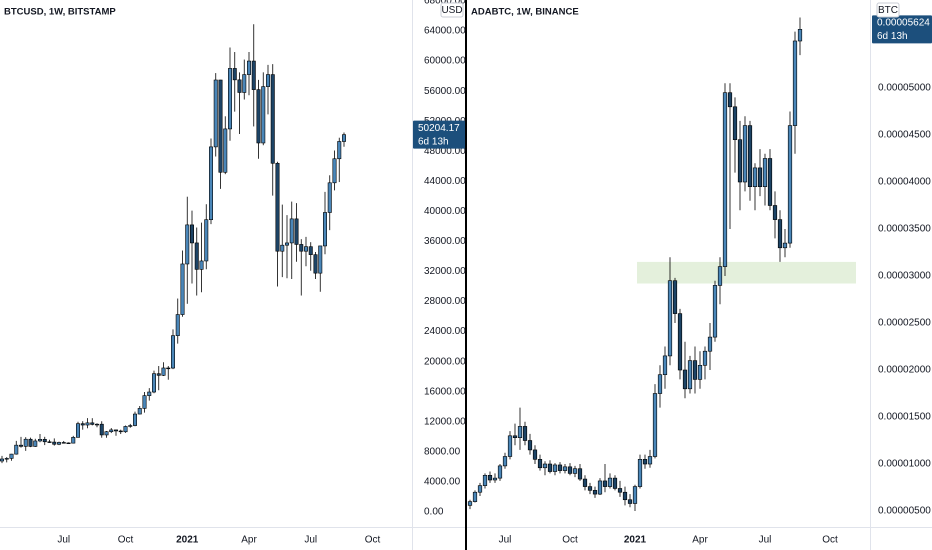 The width and height of the screenshot is (932, 550). I want to click on y-tick-label: 0.00002000, so click(904, 370).